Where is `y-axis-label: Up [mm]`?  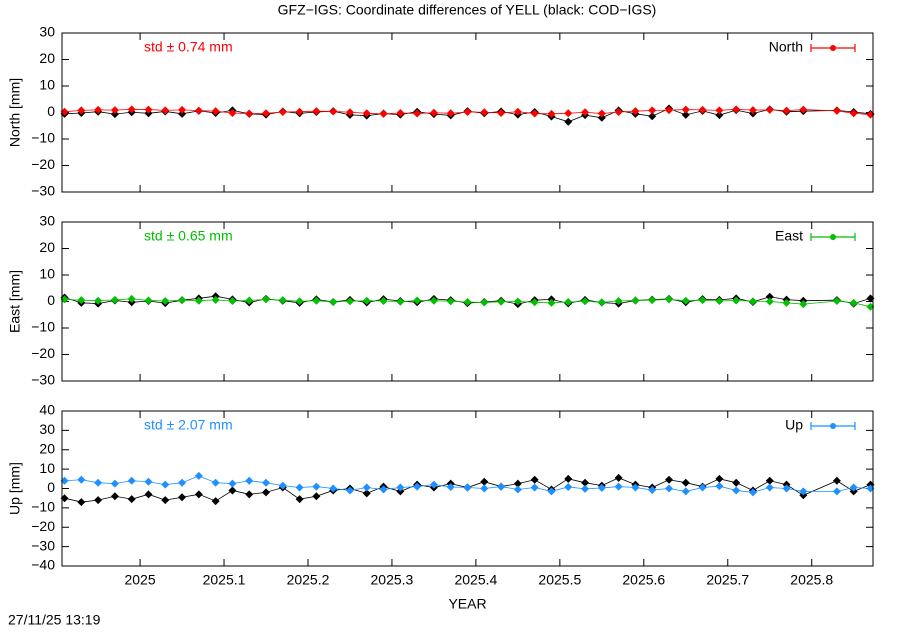 y-axis-label: Up [mm] is located at coordinates (15, 488).